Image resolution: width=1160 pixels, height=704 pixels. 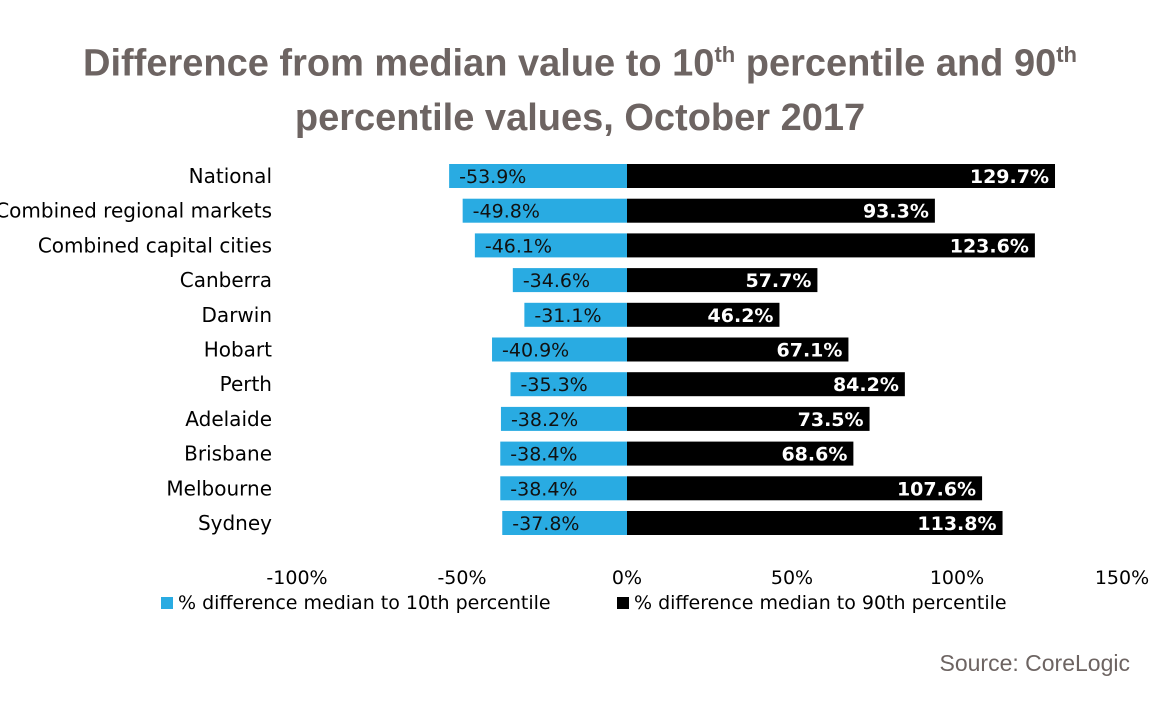 I want to click on category-label: Combined regional markets, so click(x=136, y=211).